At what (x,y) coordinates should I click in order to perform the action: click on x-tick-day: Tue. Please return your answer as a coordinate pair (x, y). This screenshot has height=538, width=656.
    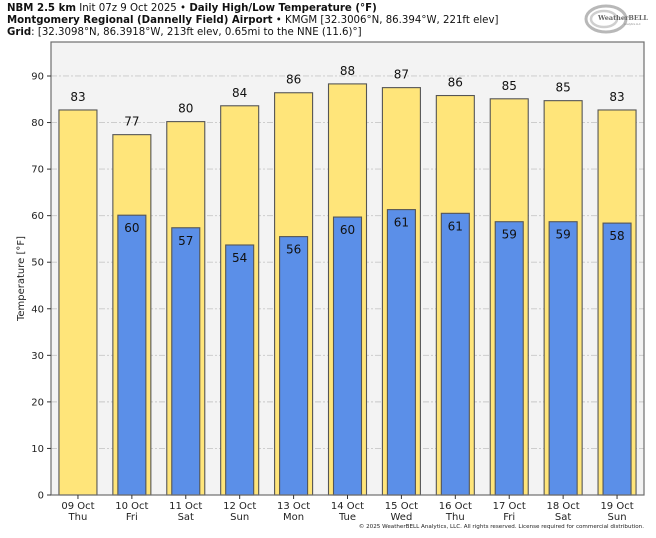
    Looking at the image, I should click on (347, 517).